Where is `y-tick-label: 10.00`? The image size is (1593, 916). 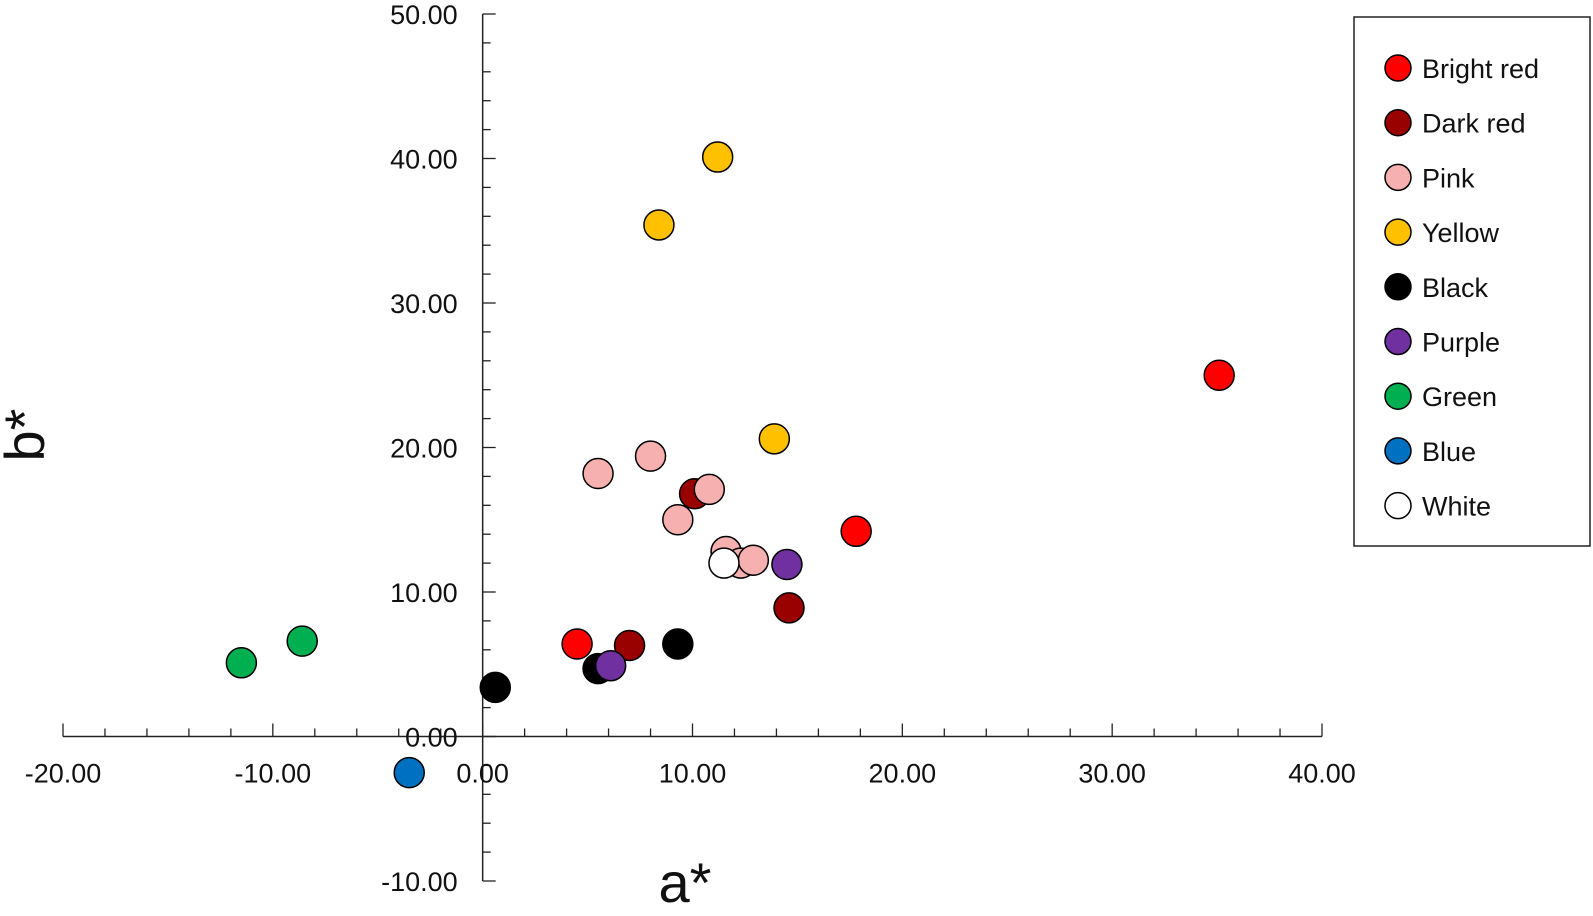 y-tick-label: 10.00 is located at coordinates (424, 593).